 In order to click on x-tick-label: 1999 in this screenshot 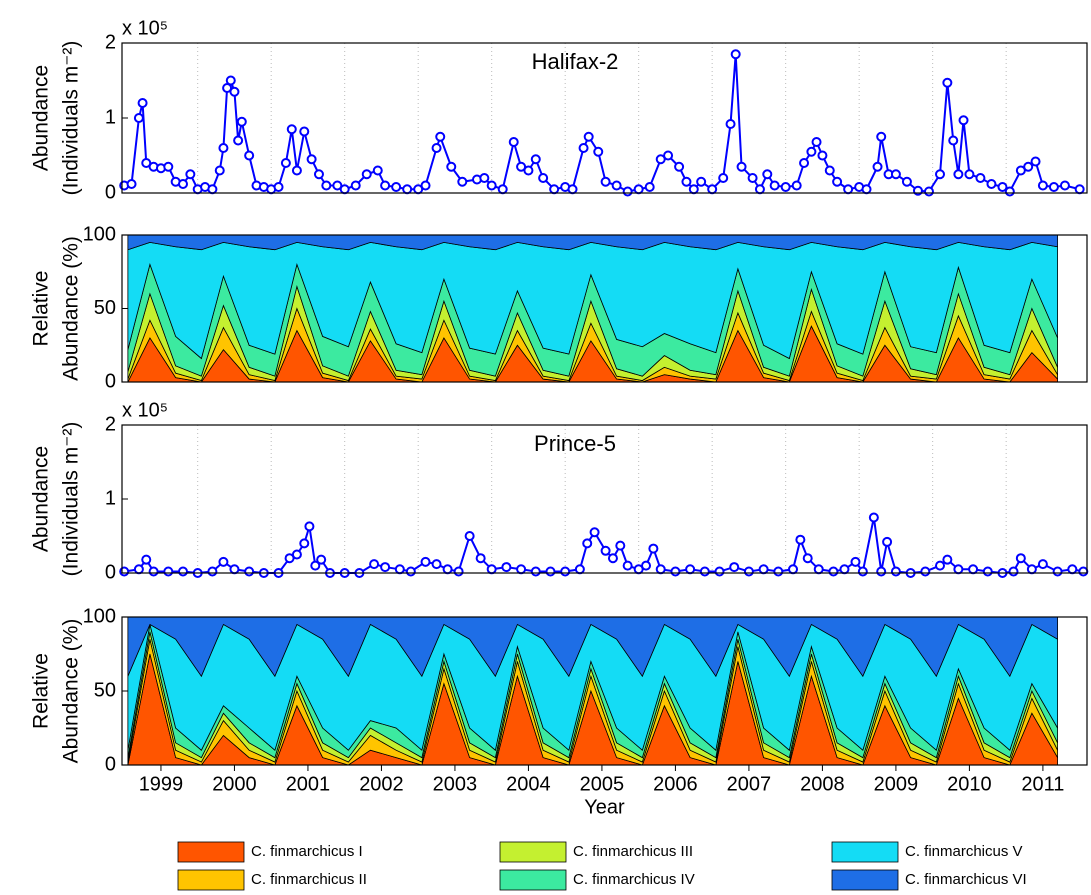, I will do `click(161, 784)`.